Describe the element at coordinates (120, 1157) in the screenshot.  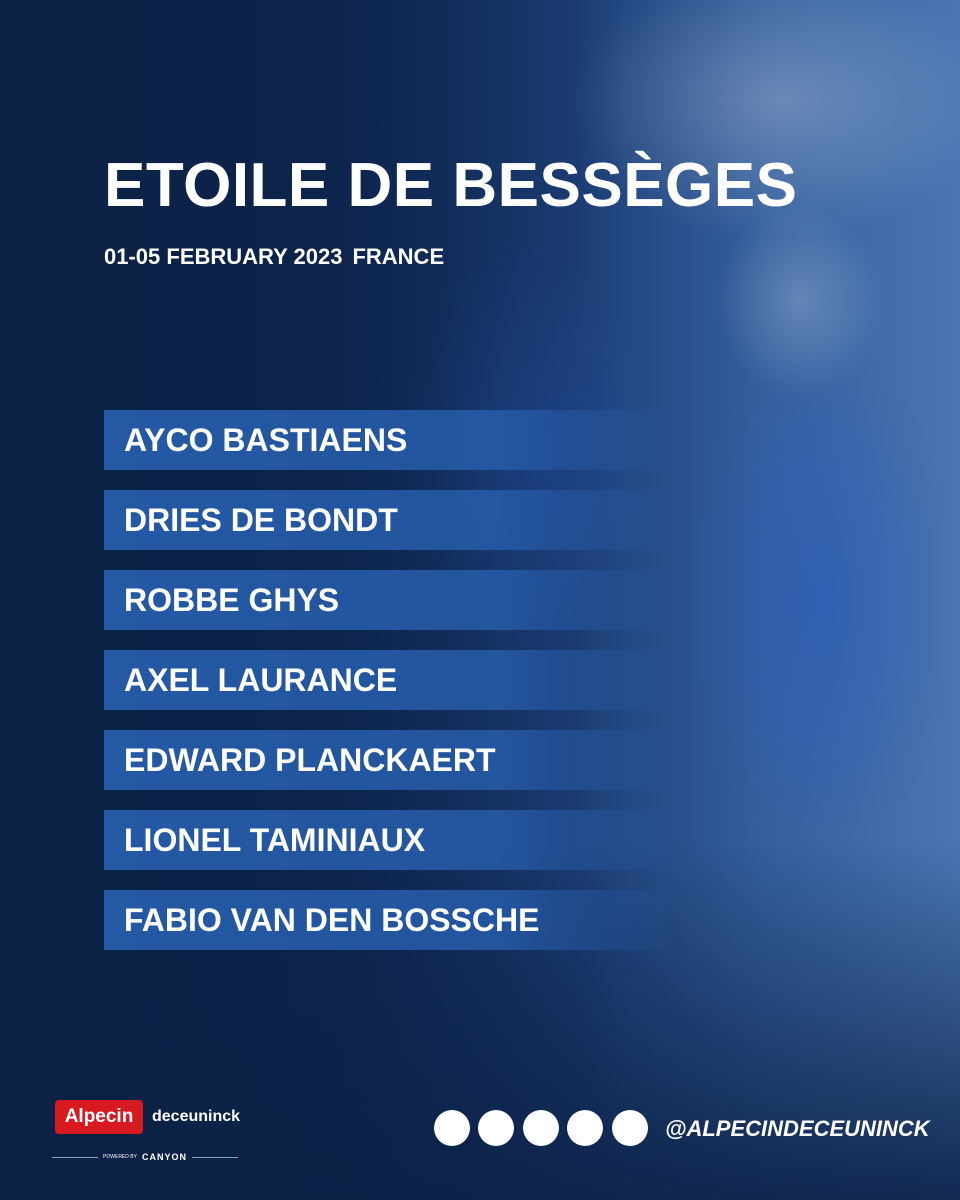
I see `powered-by-text: POWERED BY` at that location.